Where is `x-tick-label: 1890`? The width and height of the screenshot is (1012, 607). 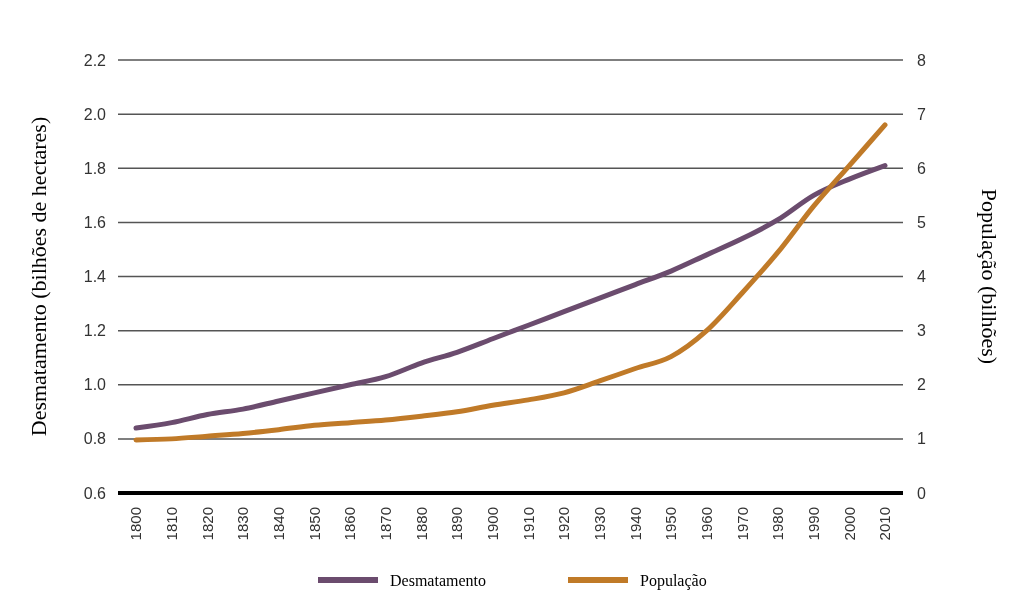
x-tick-label: 1890 is located at coordinates (457, 524).